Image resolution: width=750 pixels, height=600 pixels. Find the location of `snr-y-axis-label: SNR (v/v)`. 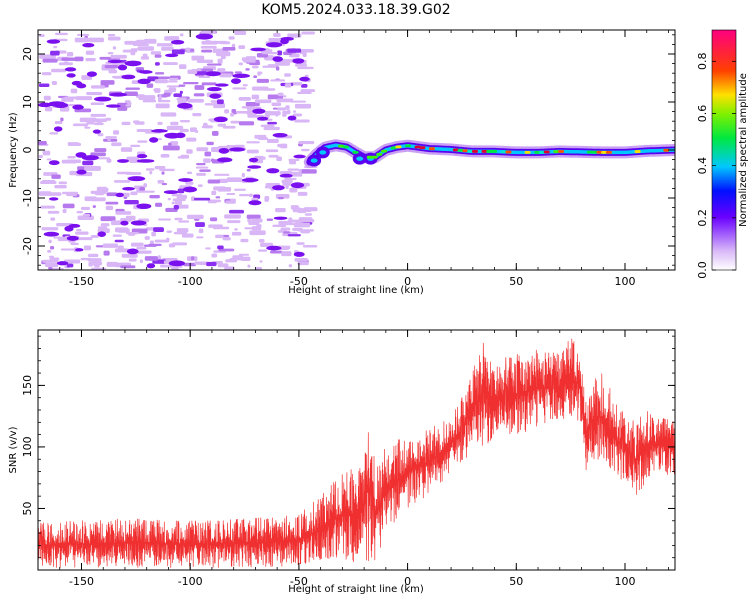

snr-y-axis-label: SNR (v/v) is located at coordinates (13, 449).